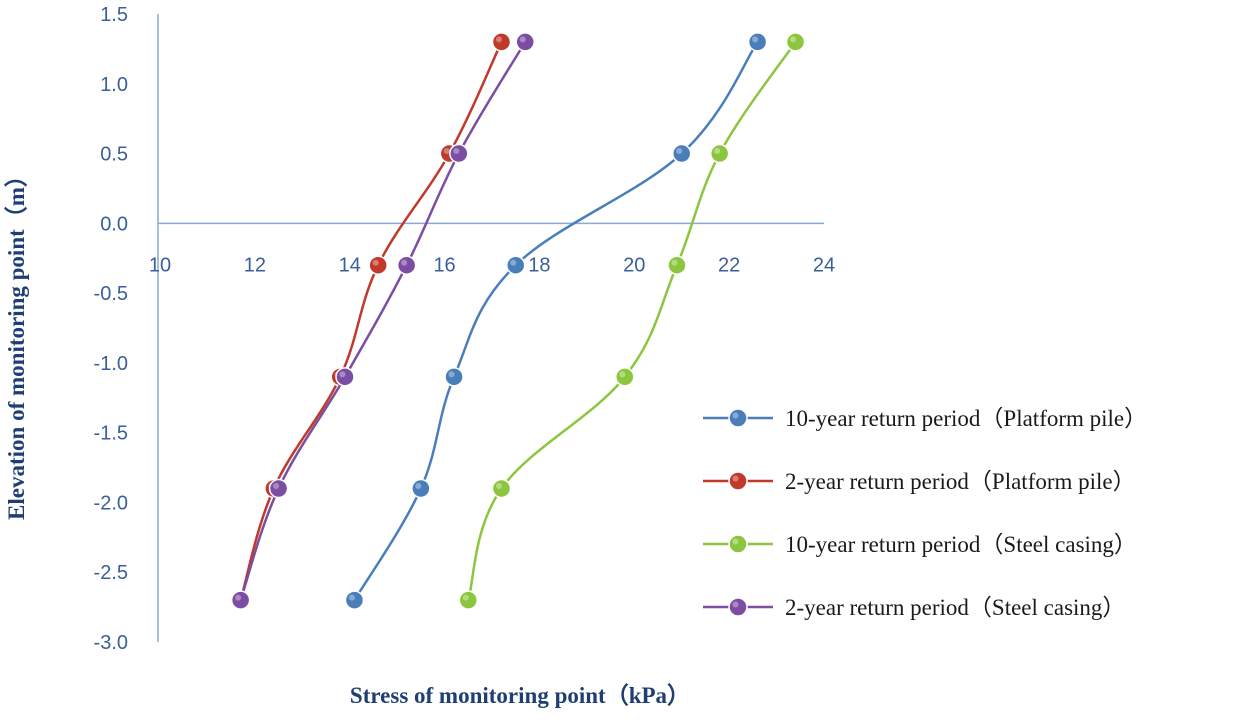 The height and width of the screenshot is (720, 1250). Describe the element at coordinates (16, 342) in the screenshot. I see `y-axis-title: Elevation of monitoring point（m）` at that location.